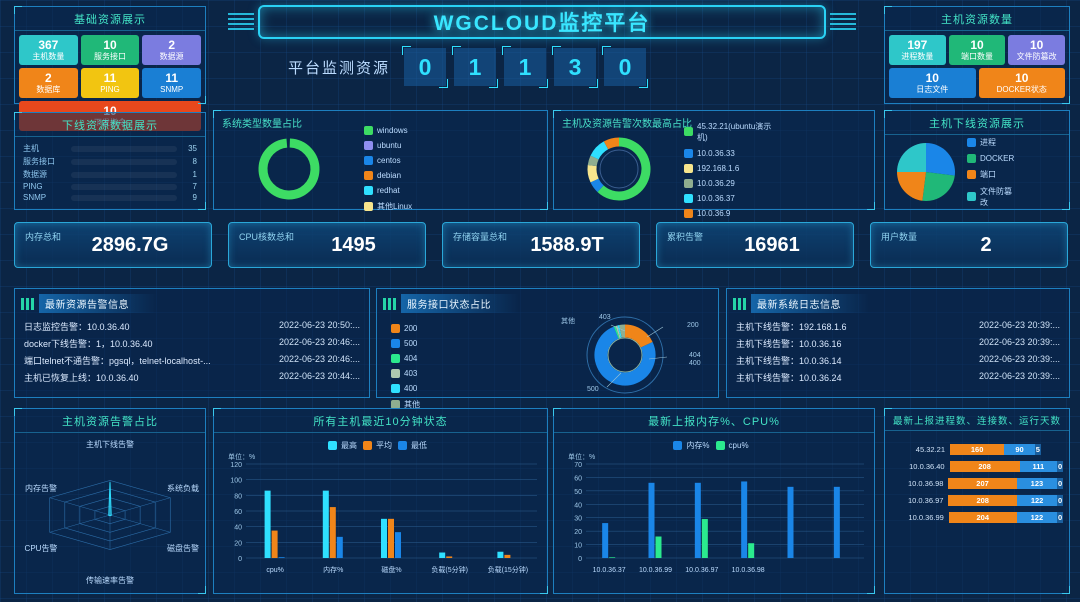  What do you see at coordinates (77, 327) in the screenshot?
I see `list-item-text: 日志监控告警：10.0.36.40` at bounding box center [77, 327].